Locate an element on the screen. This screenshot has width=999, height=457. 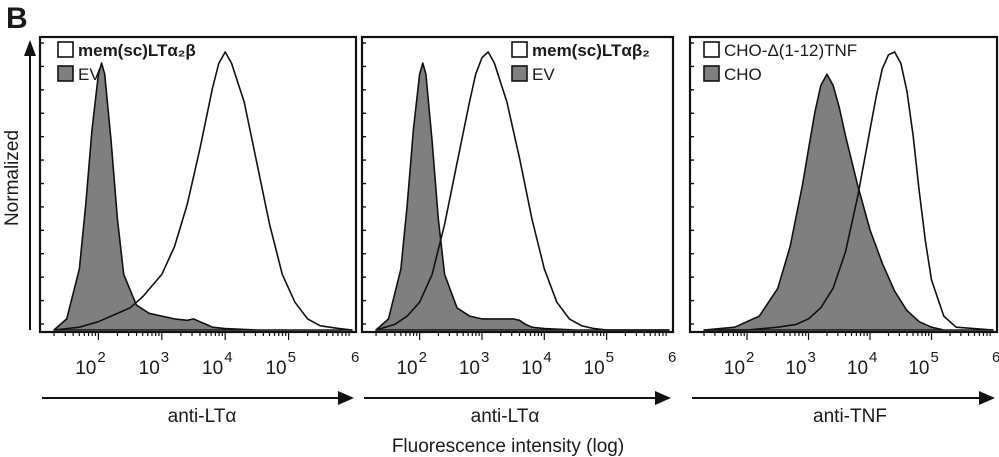
y-axis-label: Normalized is located at coordinates (12, 178).